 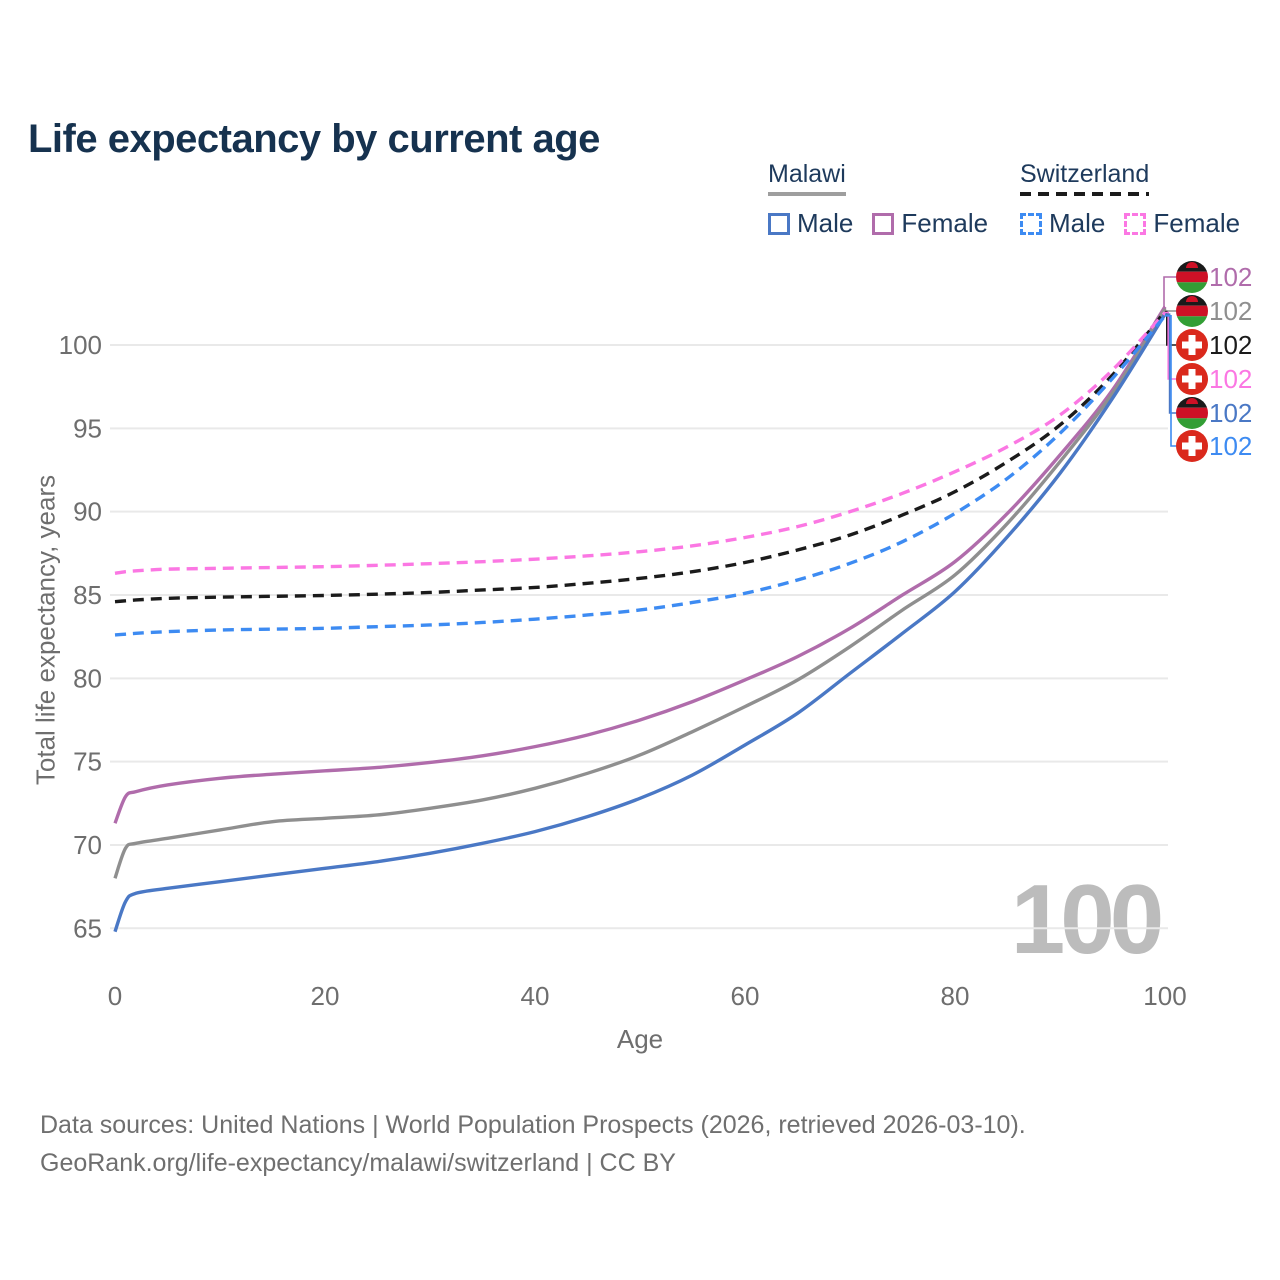 I want to click on y-tick-label-80: 80, so click(x=87, y=678).